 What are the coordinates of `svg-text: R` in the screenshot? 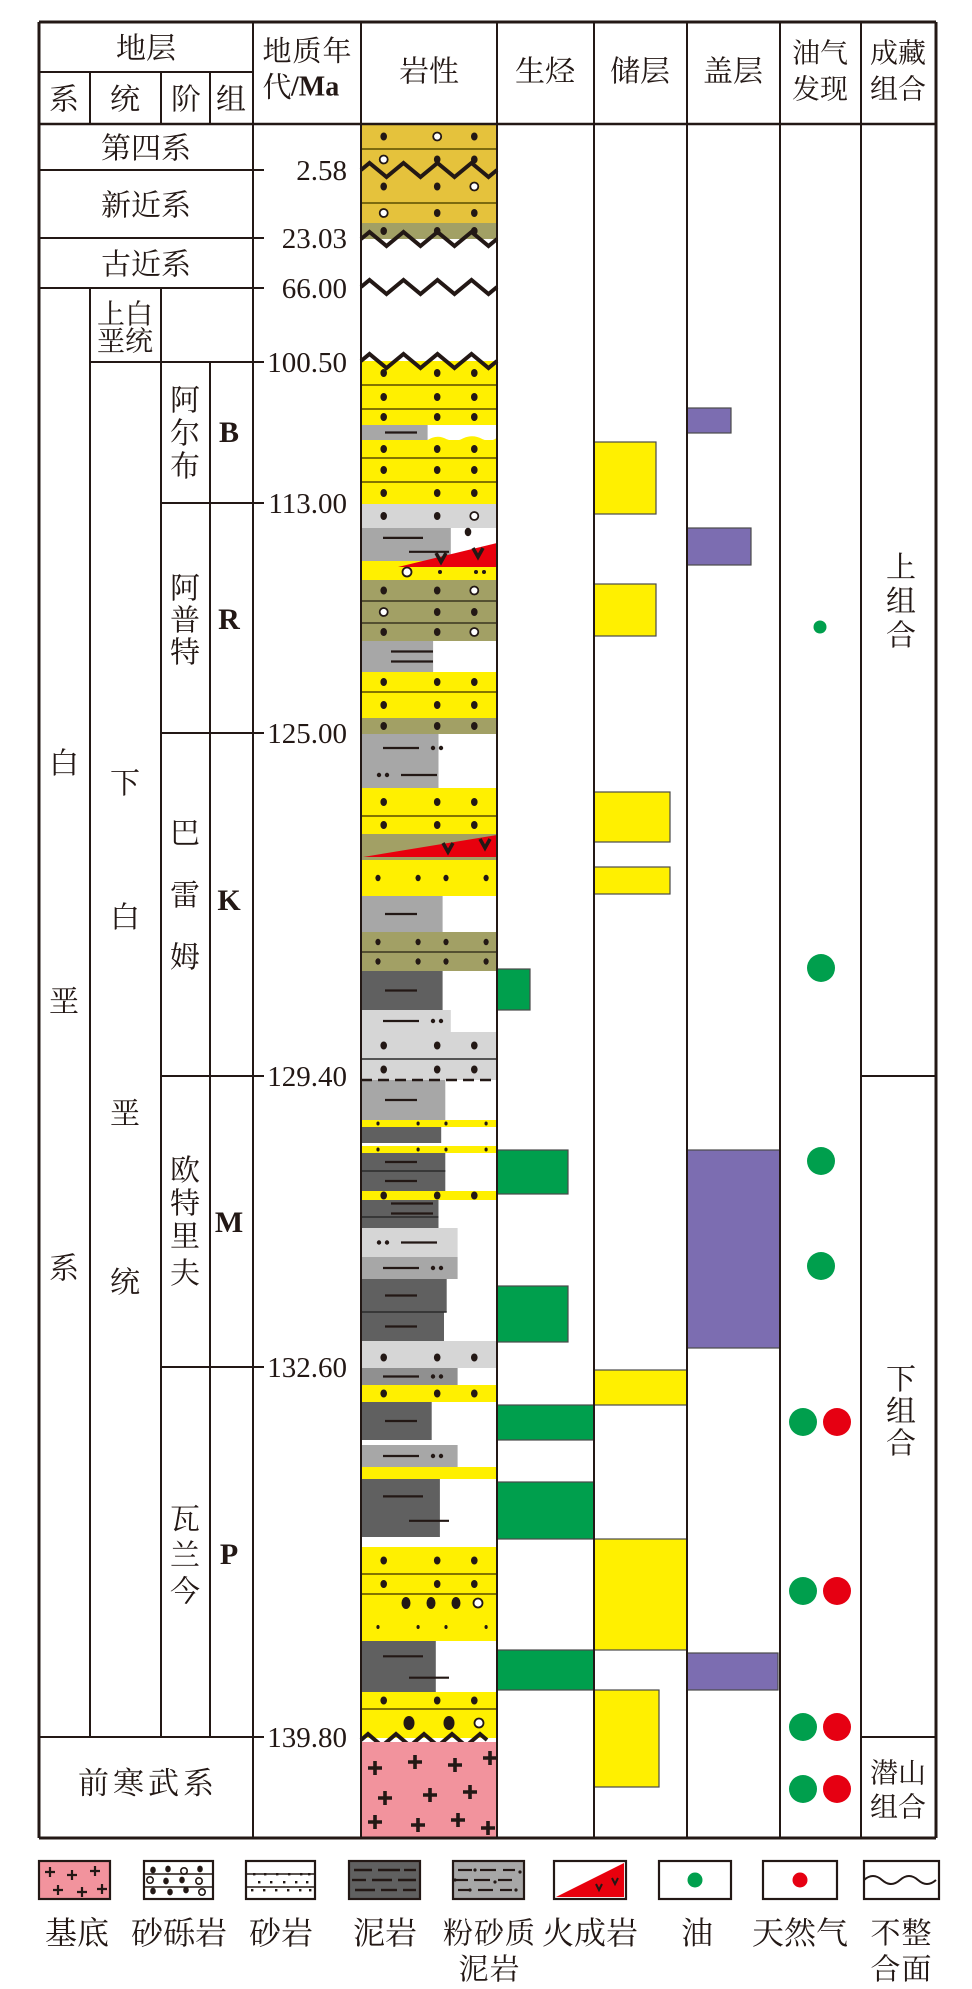 It's located at (229, 619).